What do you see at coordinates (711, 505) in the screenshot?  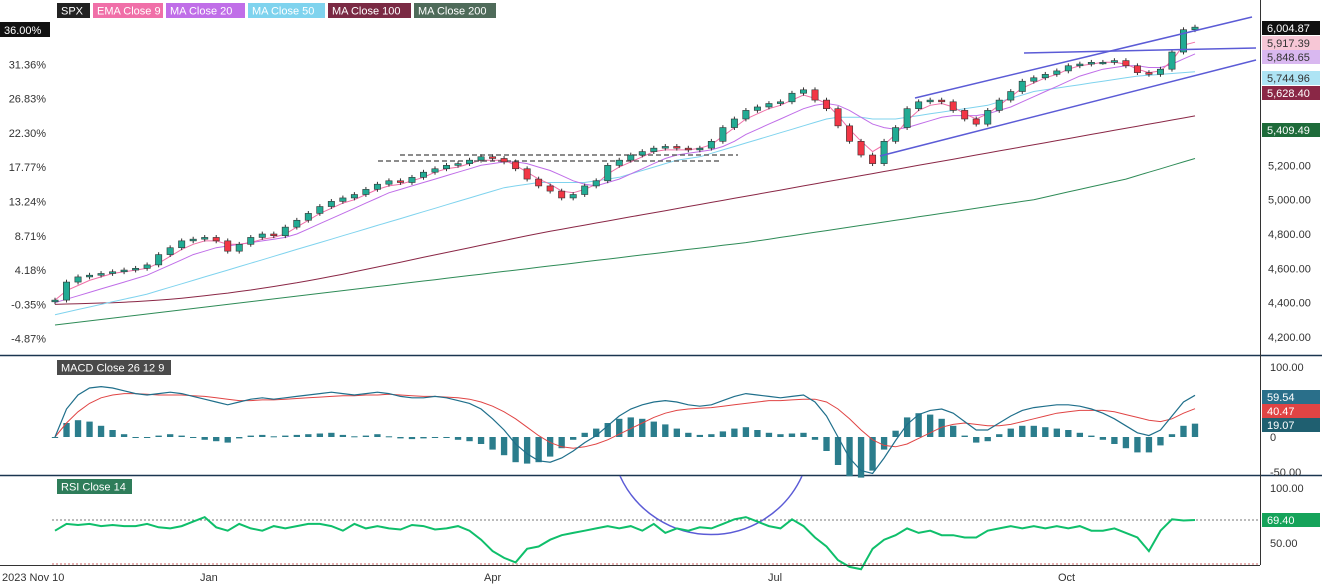 I see `rsi-arc-drawing` at bounding box center [711, 505].